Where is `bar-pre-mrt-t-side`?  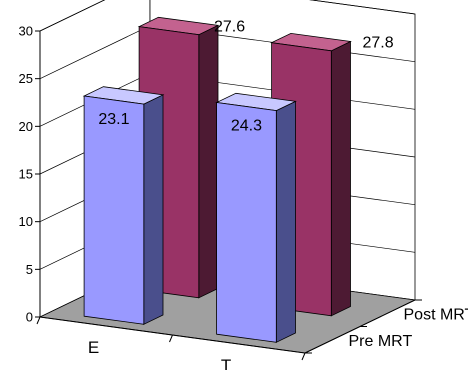 bar-pre-mrt-t-side is located at coordinates (285, 221).